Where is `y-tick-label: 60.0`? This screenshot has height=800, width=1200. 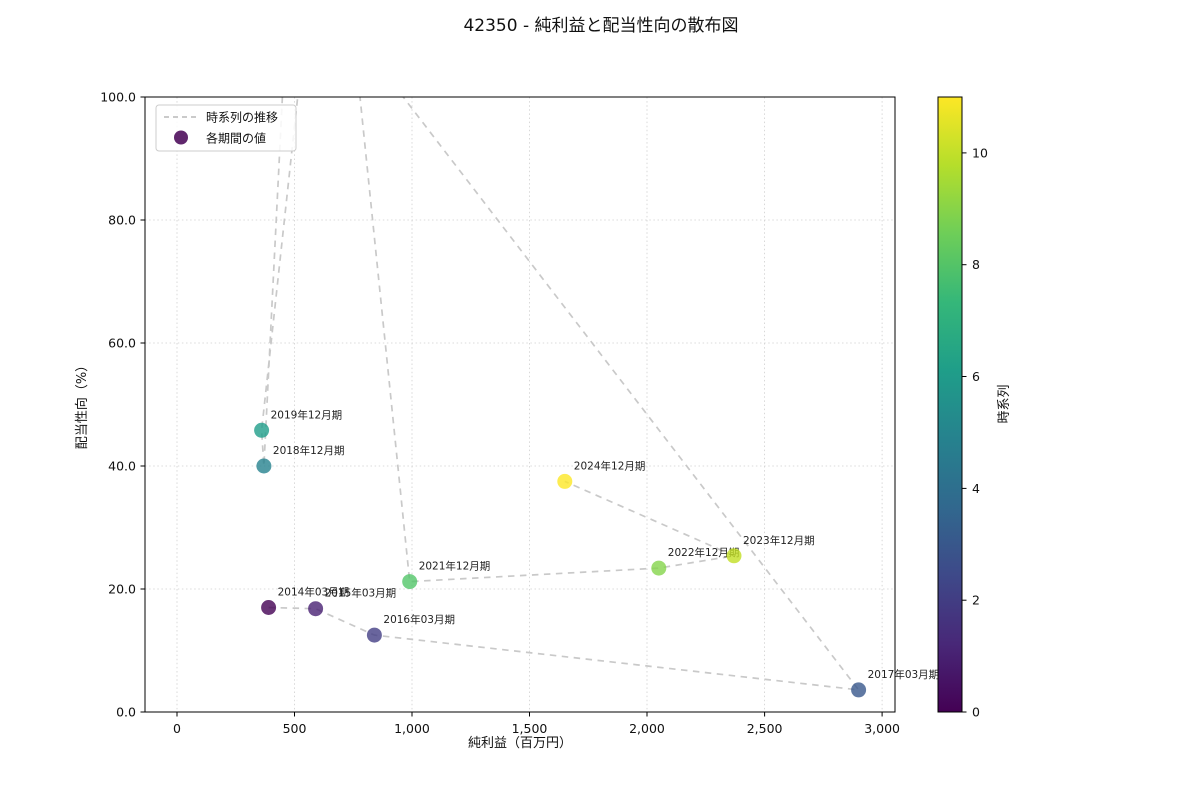
y-tick-label: 60.0 is located at coordinates (122, 343).